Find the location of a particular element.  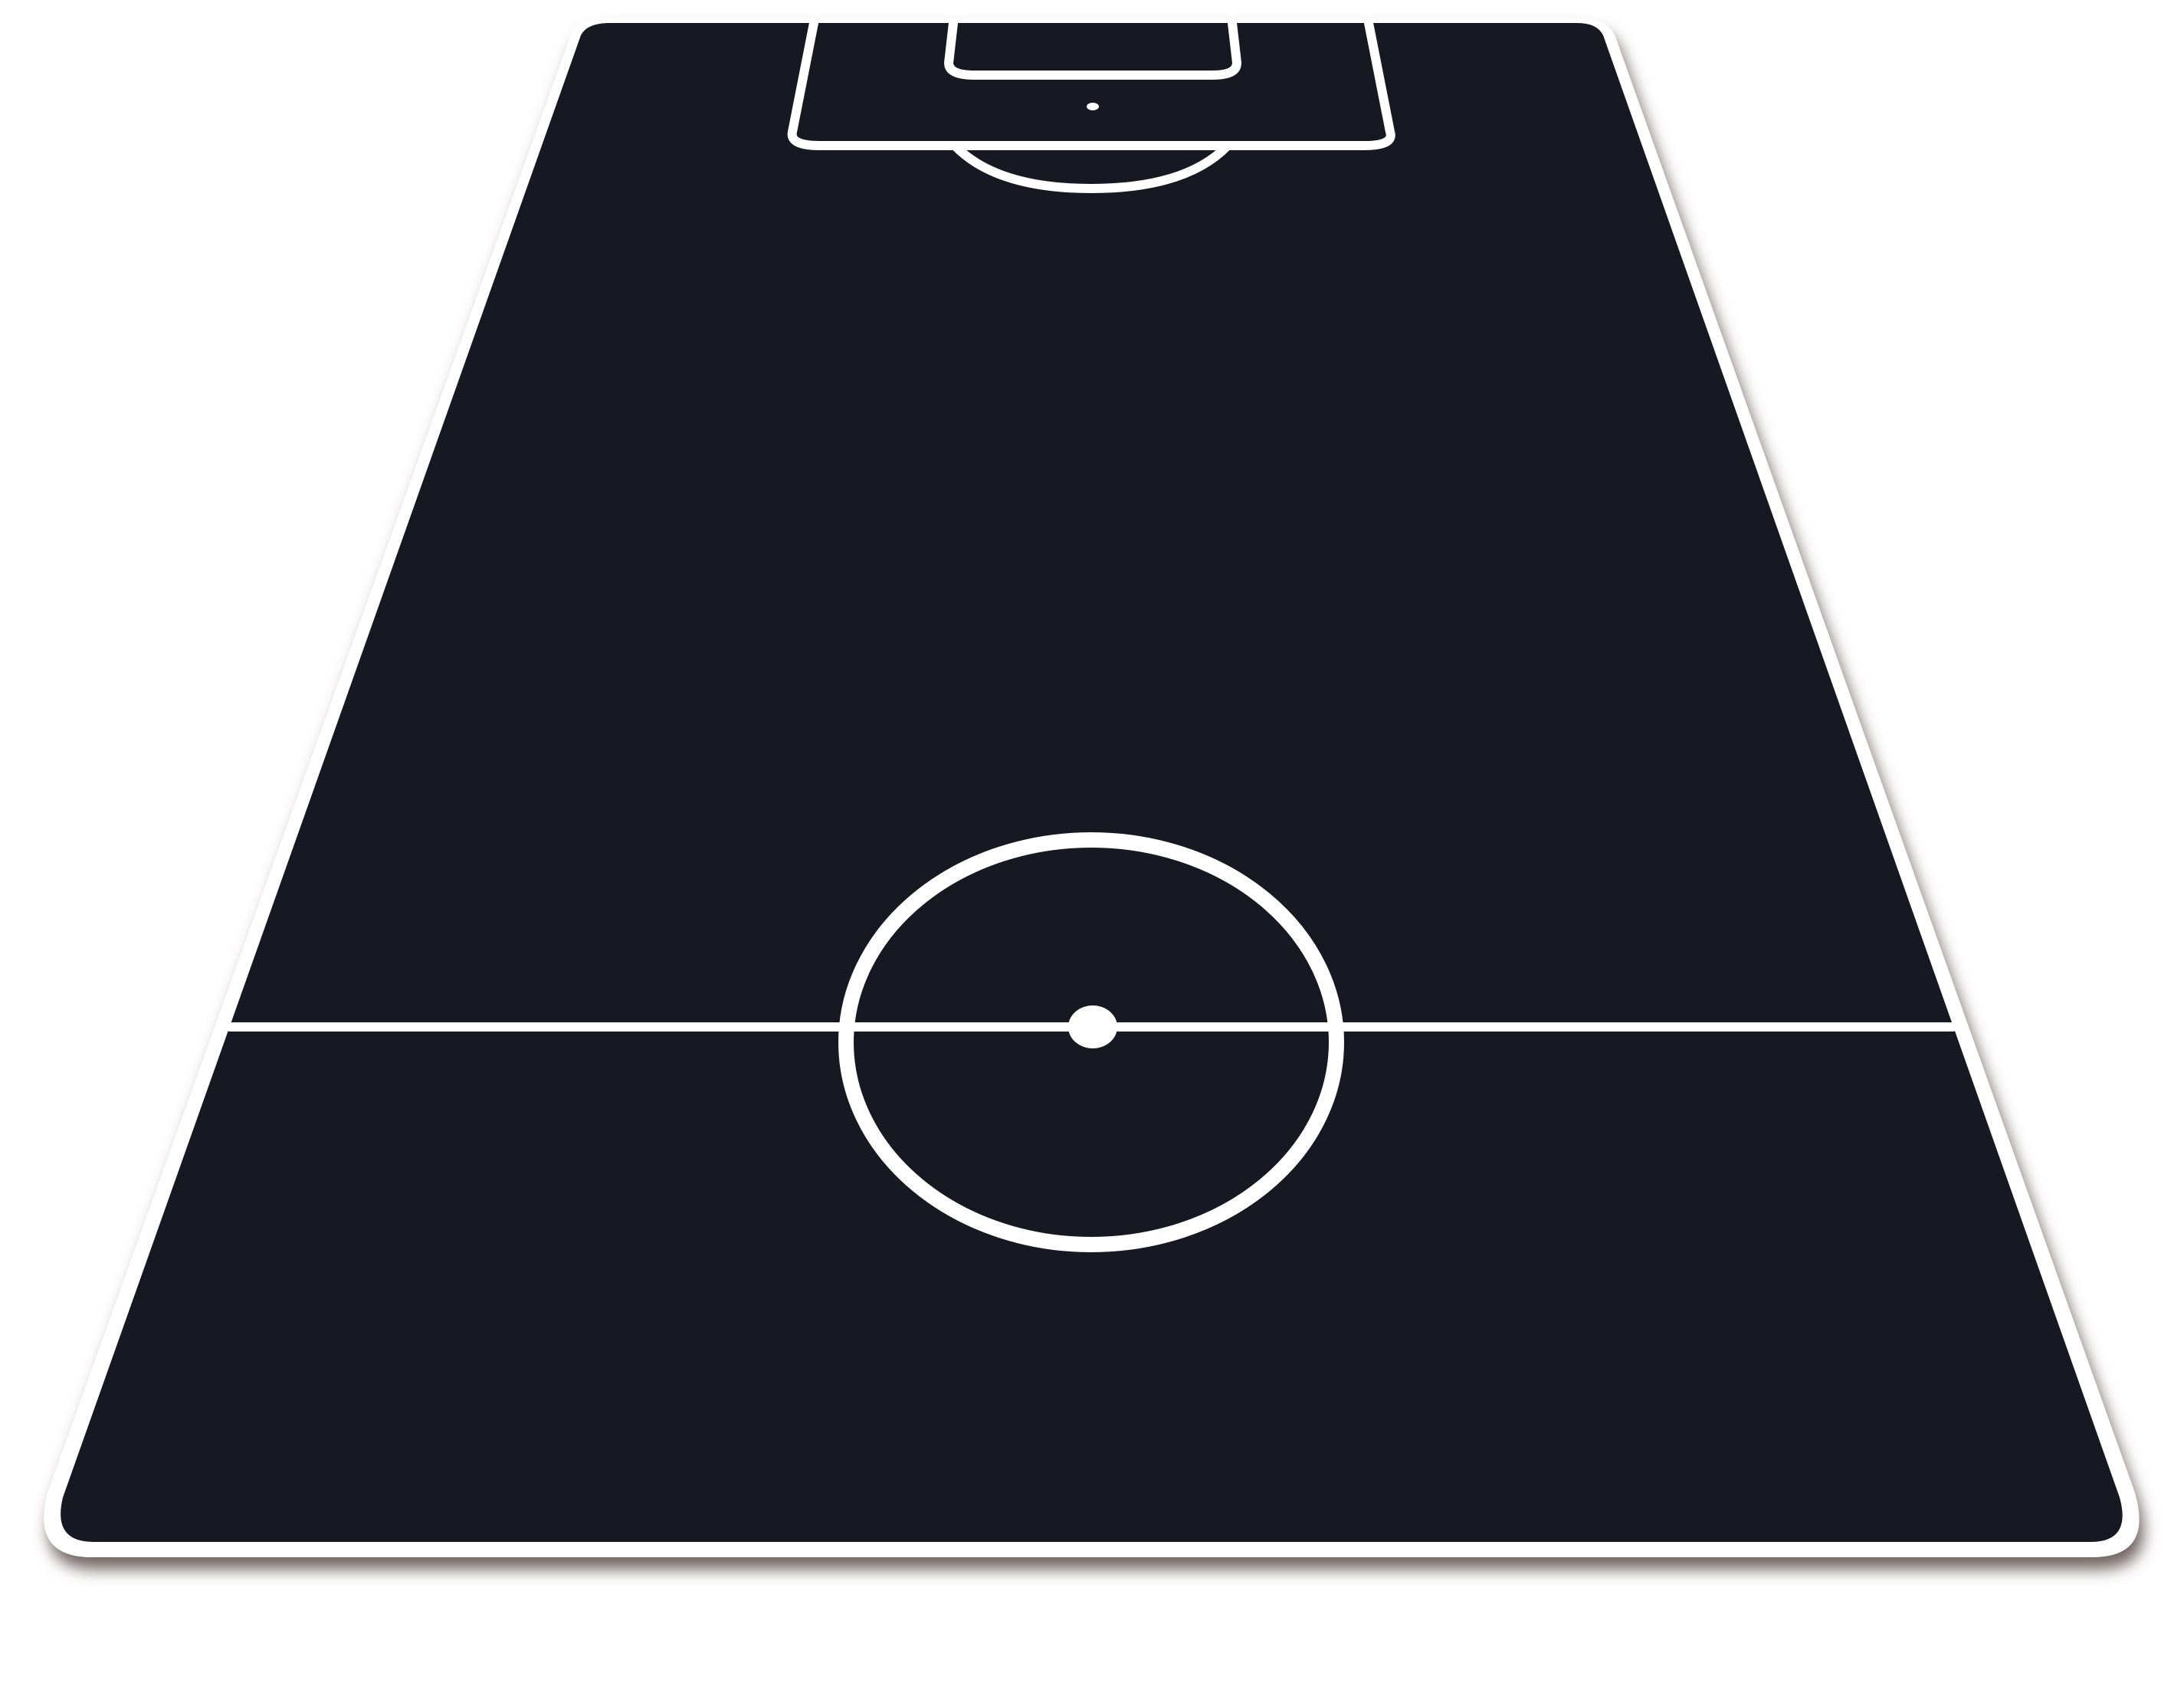

penalty-arc is located at coordinates (1091, 167).